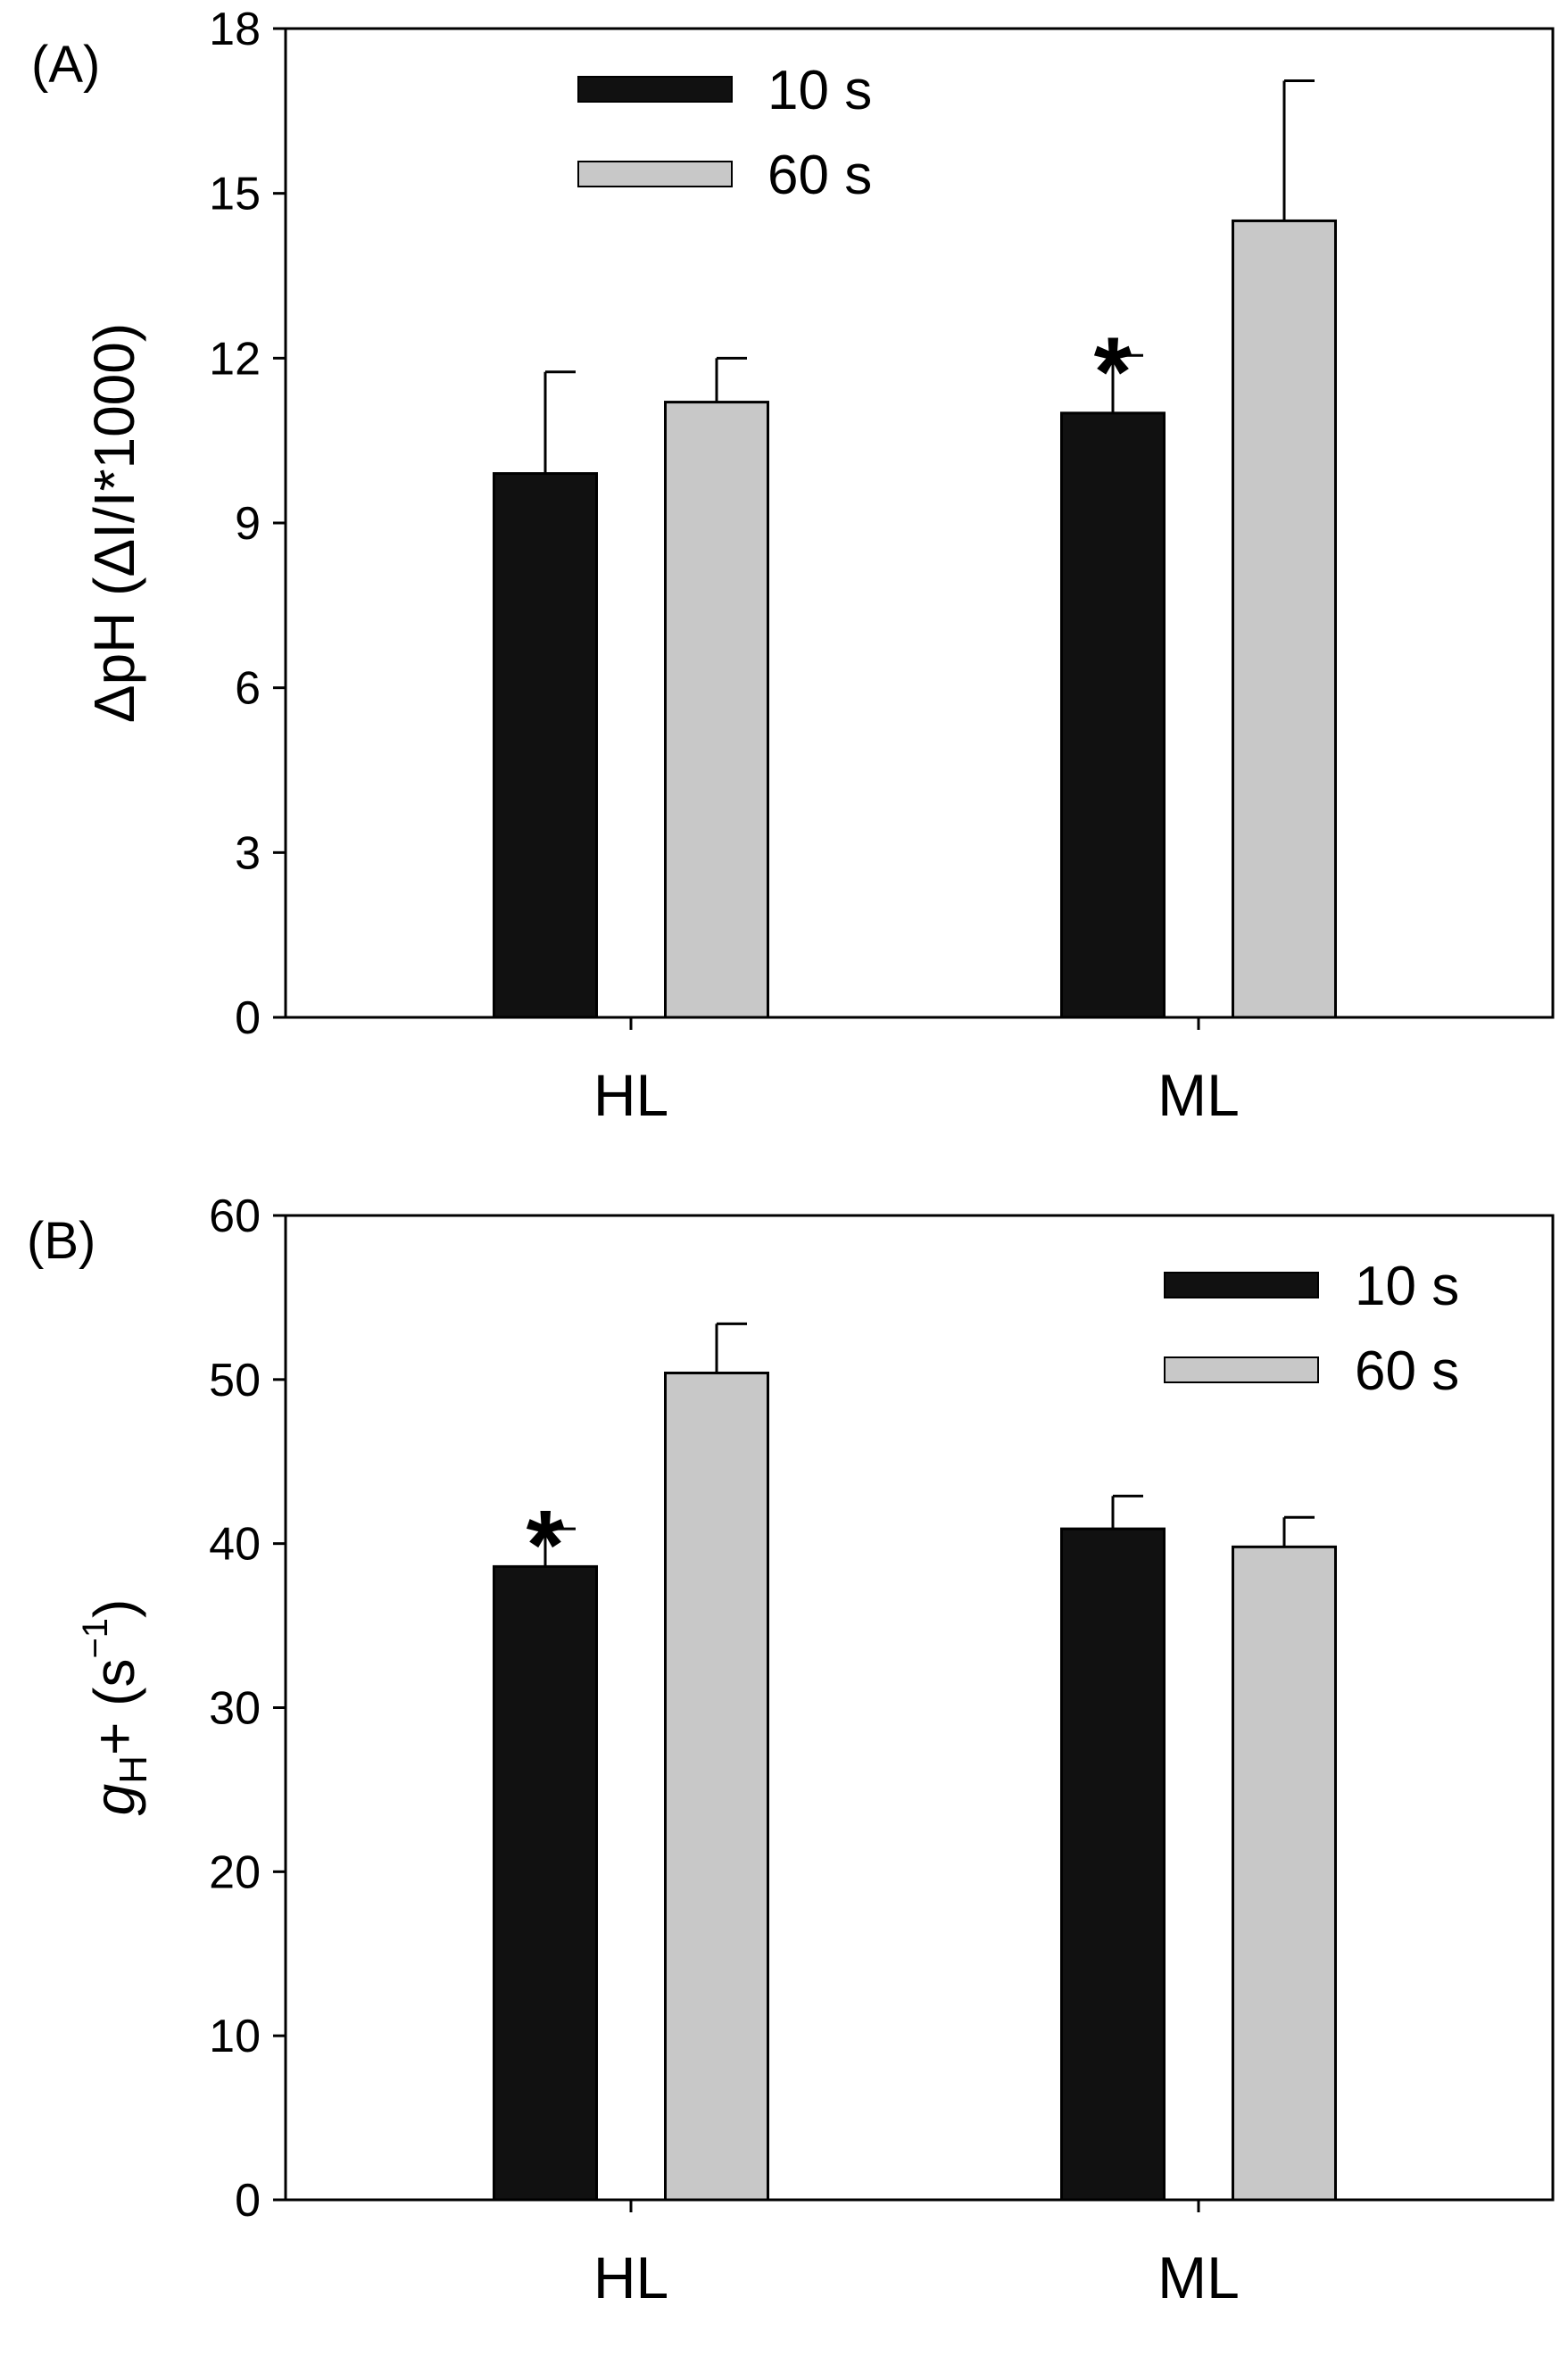  Describe the element at coordinates (819, 90) in the screenshot. I see `panel-a-legend-label: 10 s` at that location.